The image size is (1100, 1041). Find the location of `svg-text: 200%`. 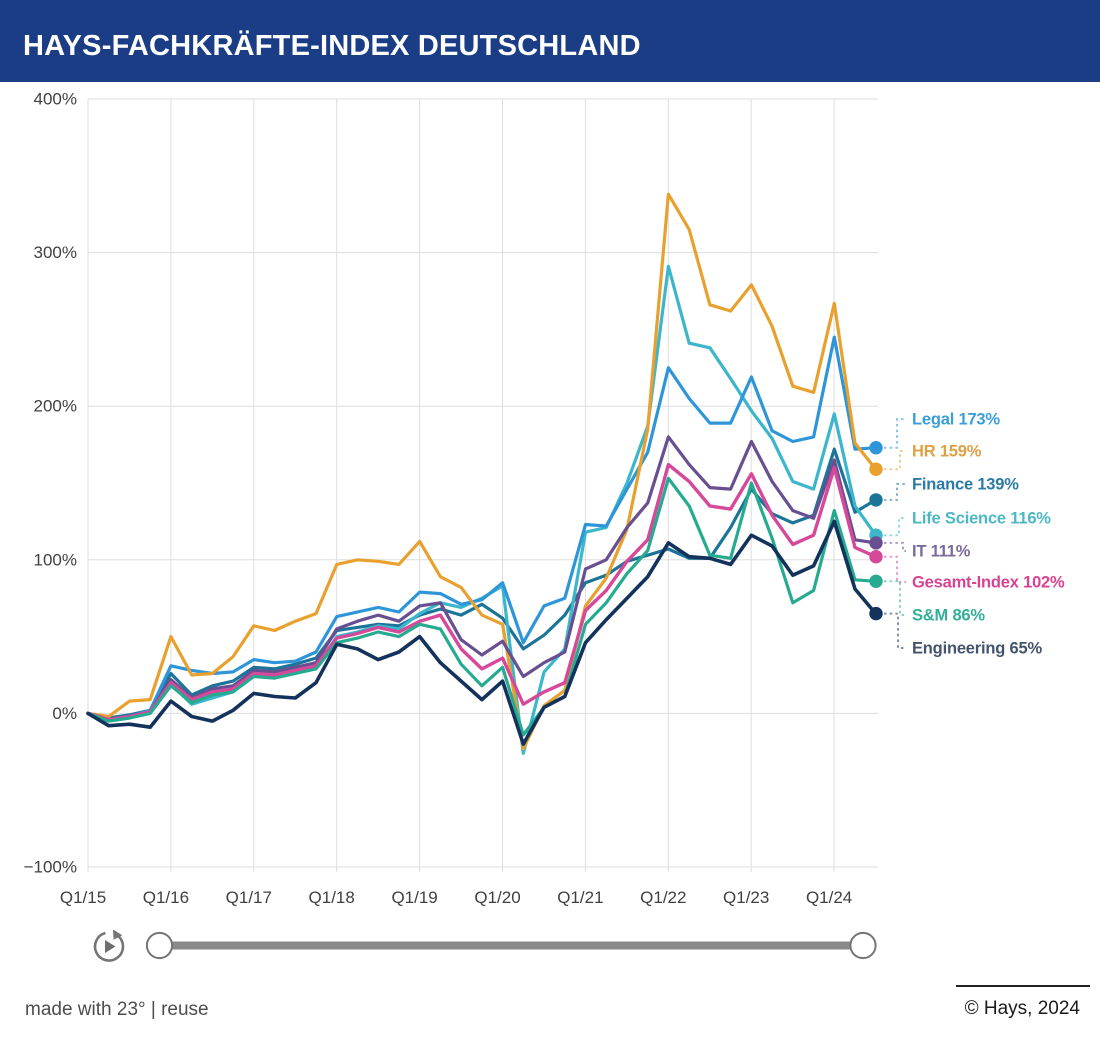

svg-text: 200% is located at coordinates (55, 406).